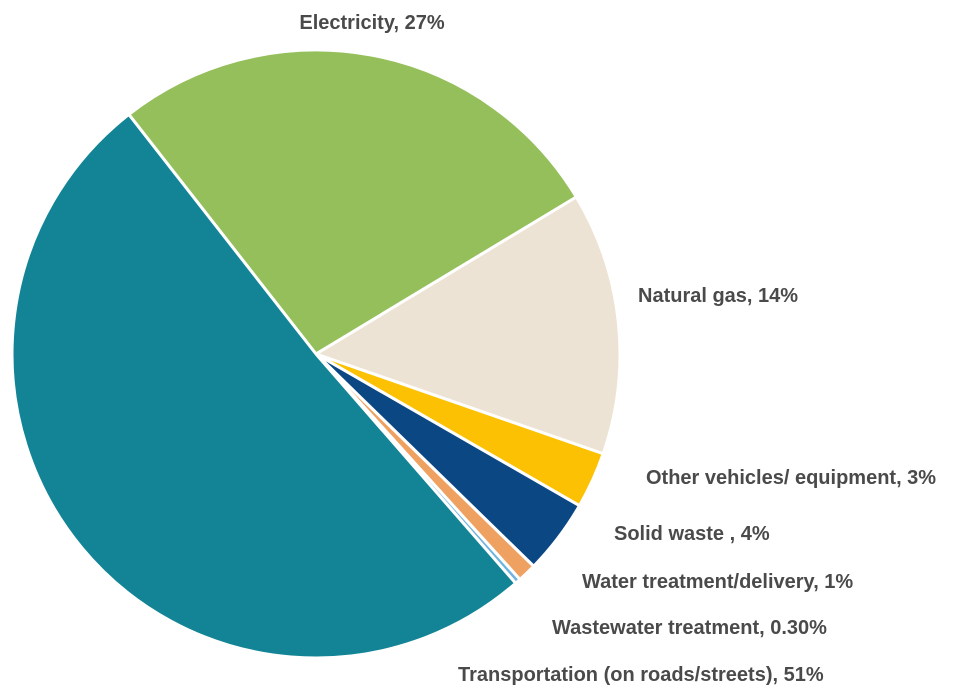 The image size is (974, 692). What do you see at coordinates (371, 23) in the screenshot?
I see `slice-label-electricity: Electricity, 27%` at bounding box center [371, 23].